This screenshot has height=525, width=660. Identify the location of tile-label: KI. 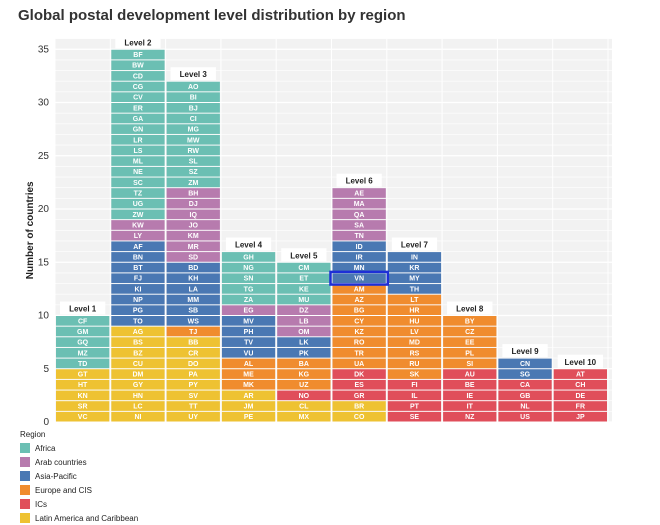
(137, 289).